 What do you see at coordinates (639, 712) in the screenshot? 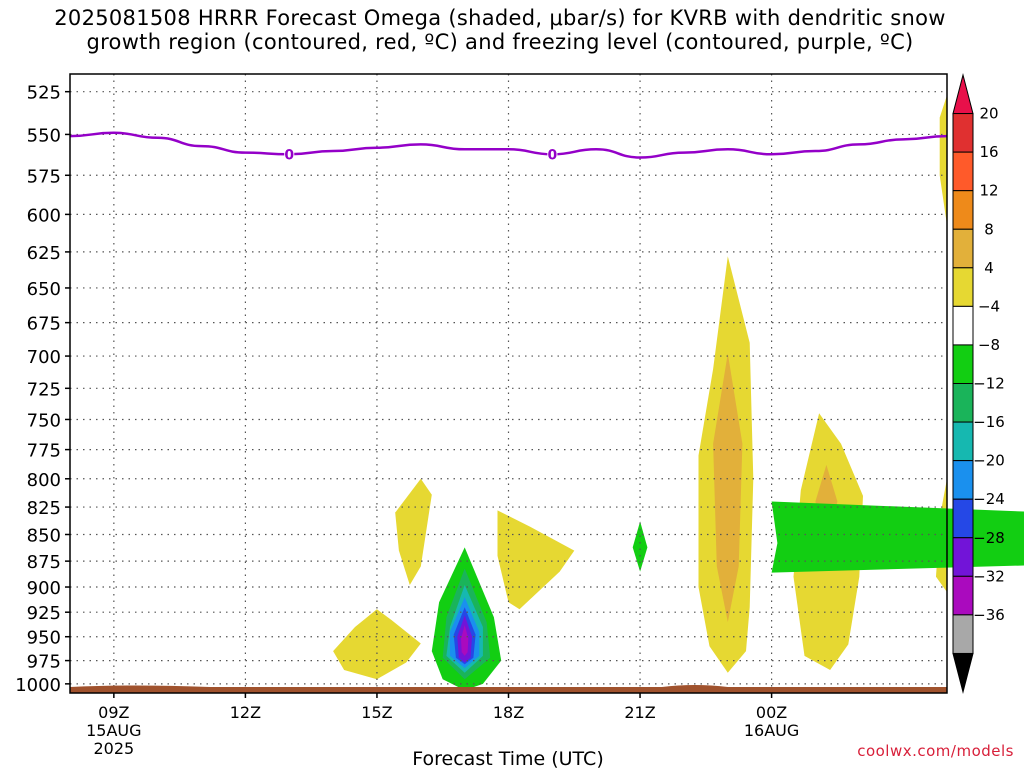
I see `x-tick-label-21Z: 21Z` at bounding box center [639, 712].